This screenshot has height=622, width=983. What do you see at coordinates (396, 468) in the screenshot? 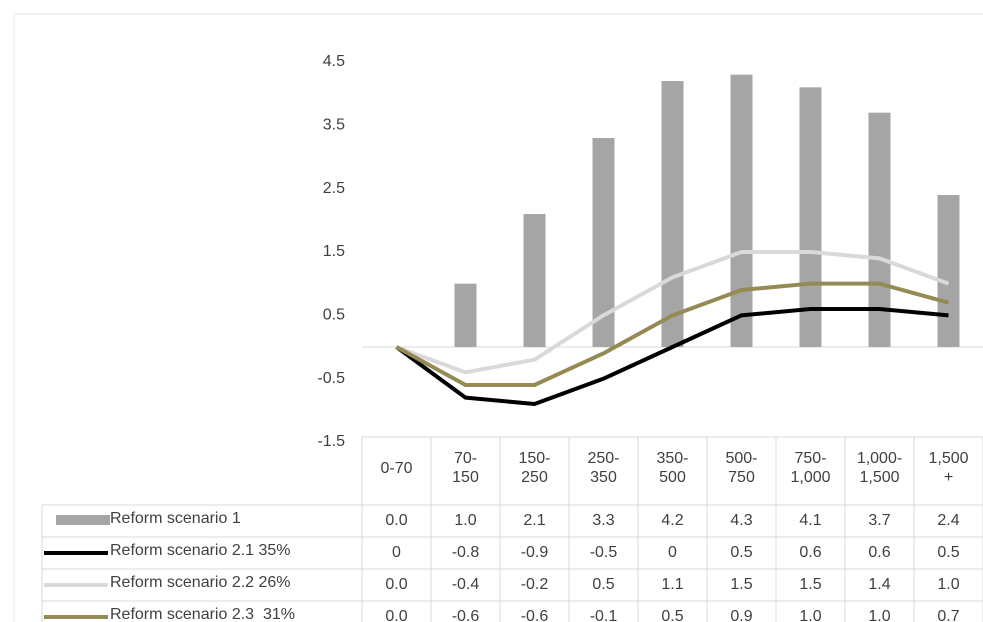
I see `category-label: 0-70` at bounding box center [396, 468].